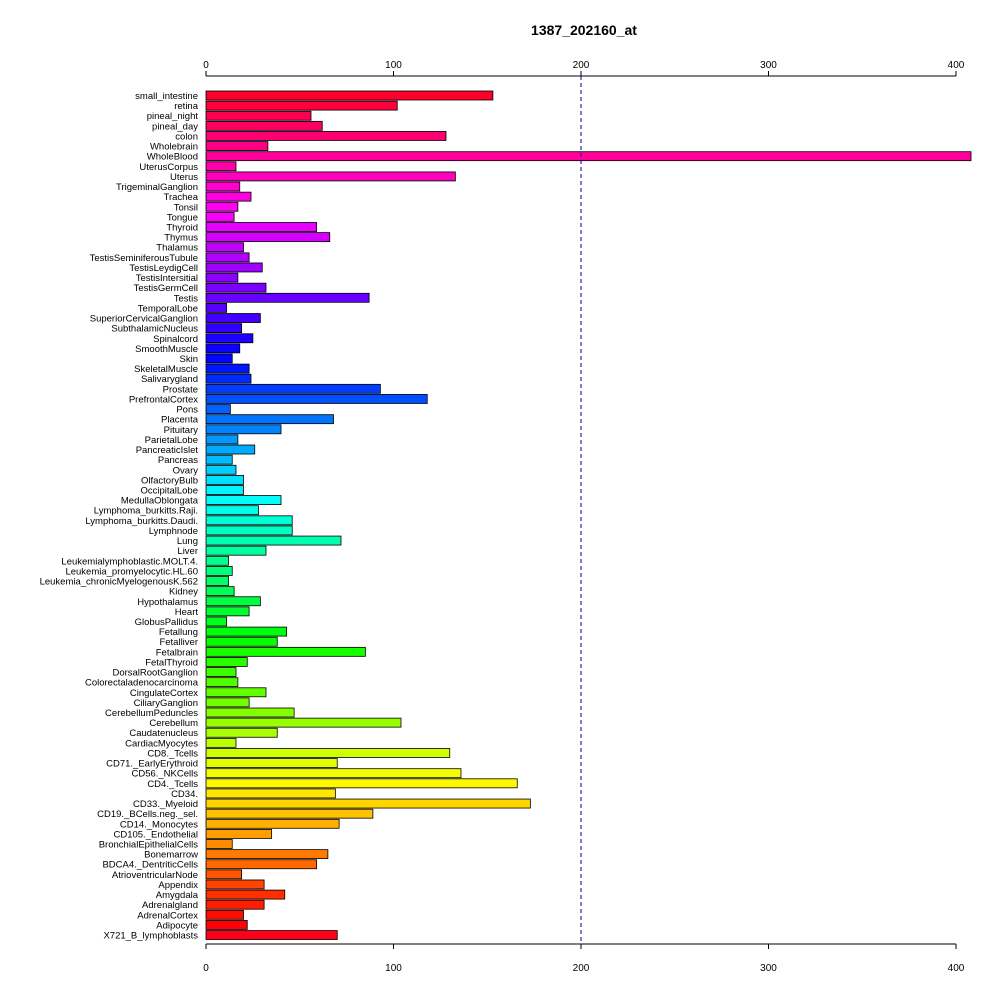  Describe the element at coordinates (186, 470) in the screenshot. I see `category-label: Ovary` at that location.